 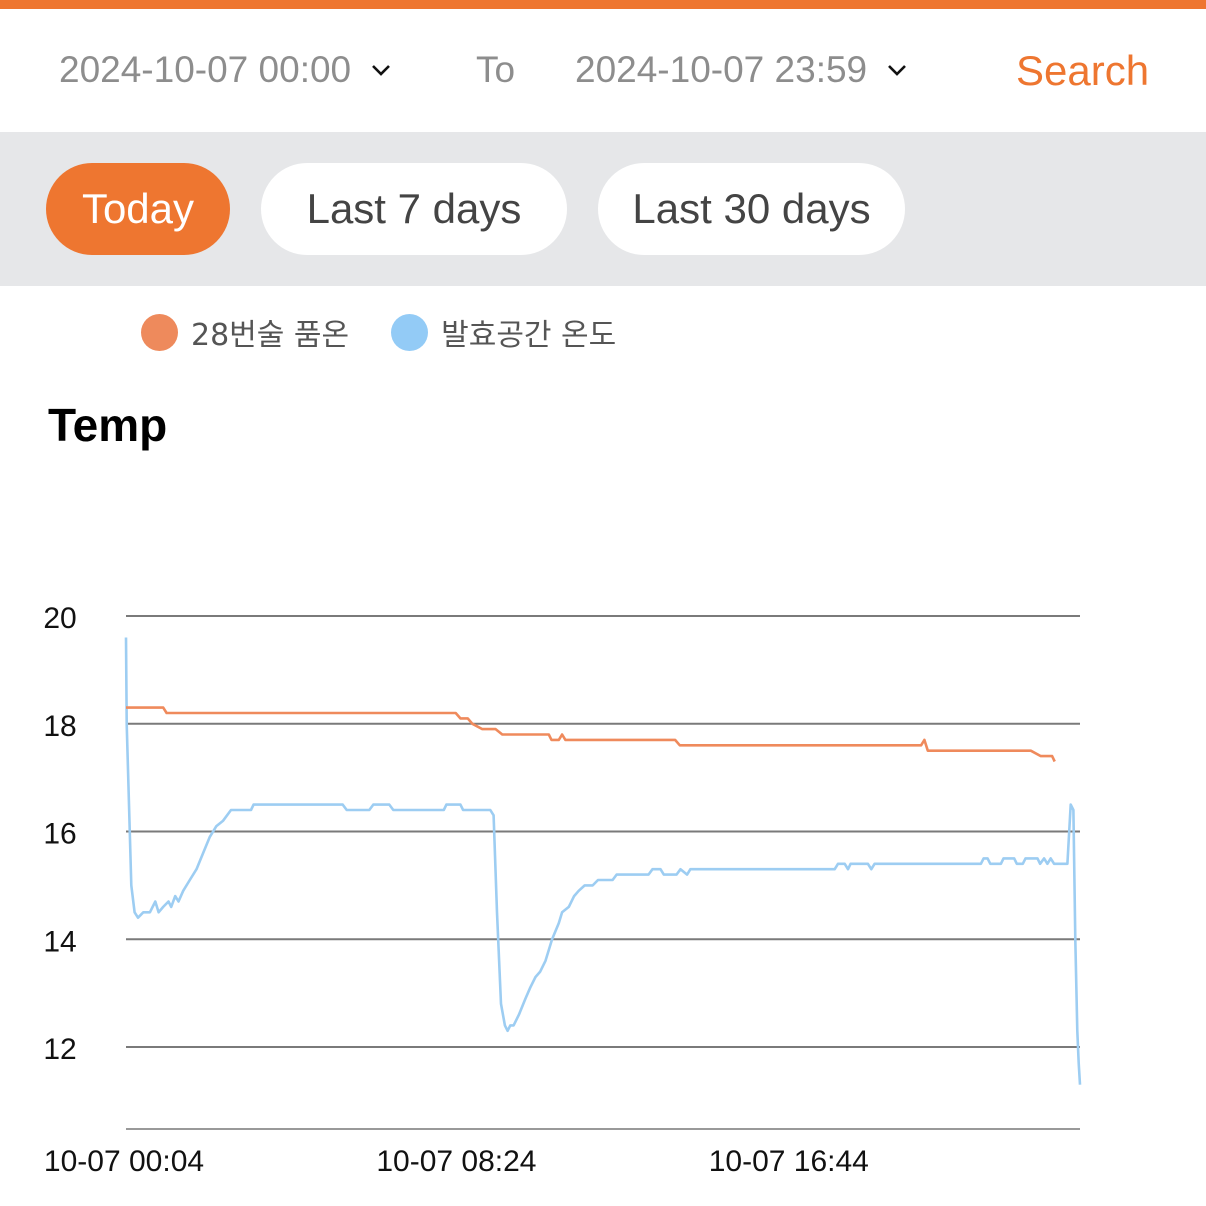 I want to click on start-date-value: 2024-10-07 00:00, so click(x=205, y=69).